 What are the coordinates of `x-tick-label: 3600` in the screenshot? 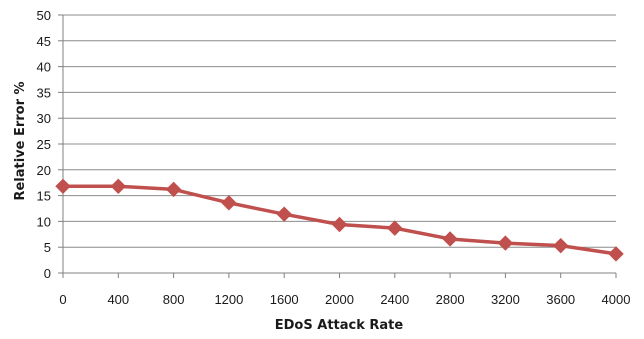 It's located at (560, 299).